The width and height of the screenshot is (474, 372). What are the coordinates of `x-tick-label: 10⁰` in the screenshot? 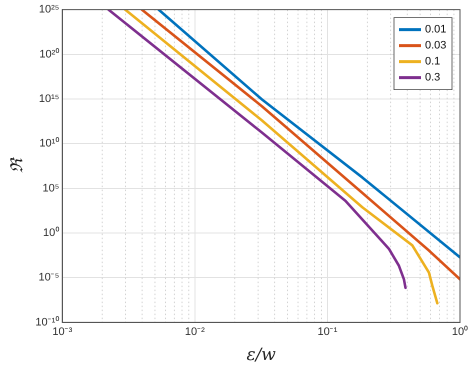 It's located at (460, 331).